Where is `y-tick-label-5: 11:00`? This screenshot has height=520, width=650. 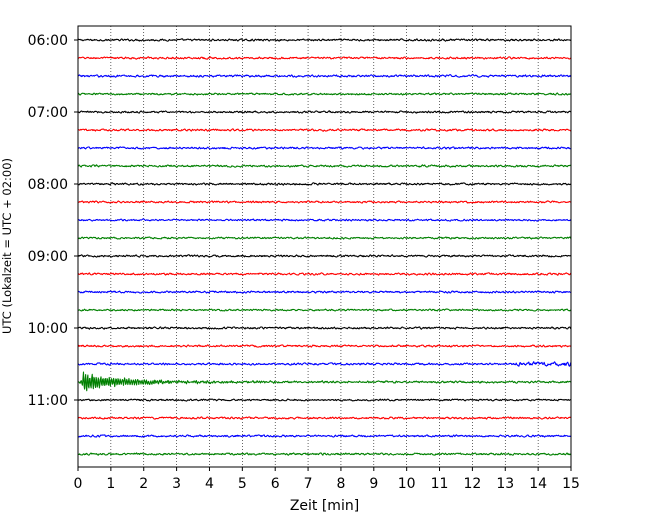 y-tick-label-5: 11:00 is located at coordinates (48, 401).